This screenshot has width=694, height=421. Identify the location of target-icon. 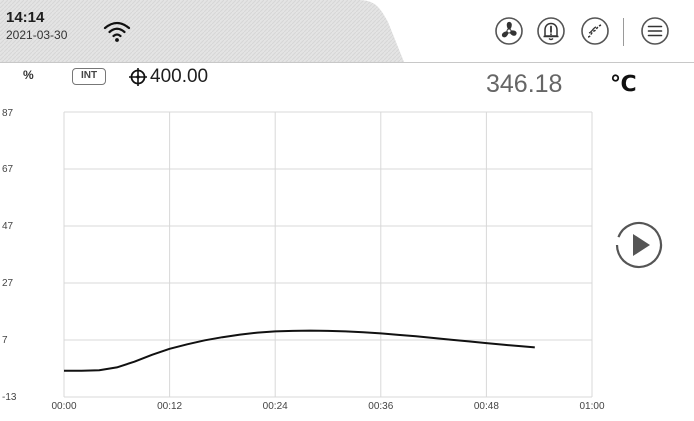
(138, 77).